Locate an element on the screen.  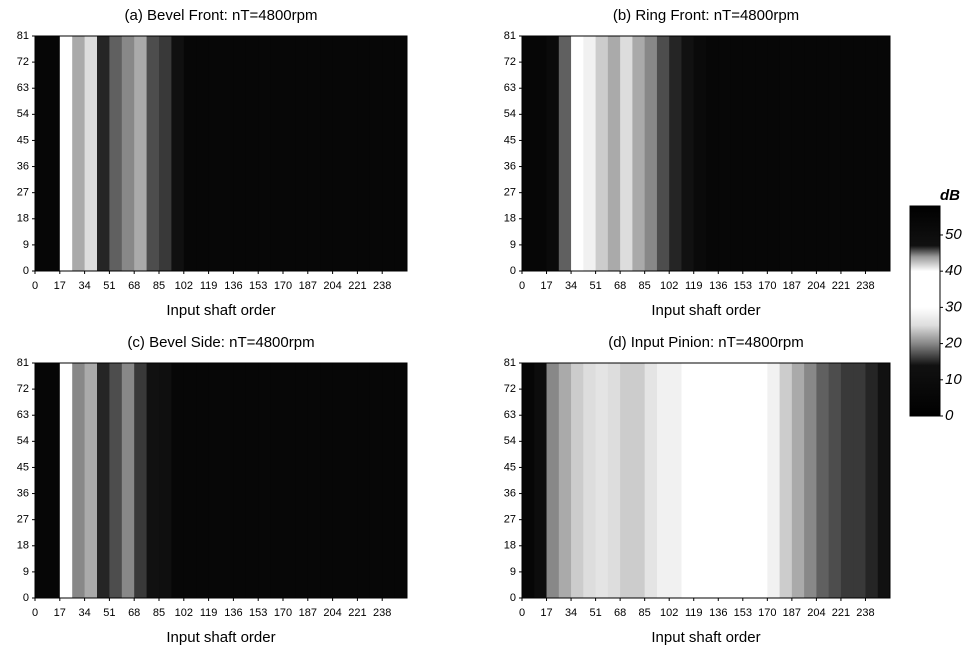
x-tick-label: 34 is located at coordinates (84, 286).